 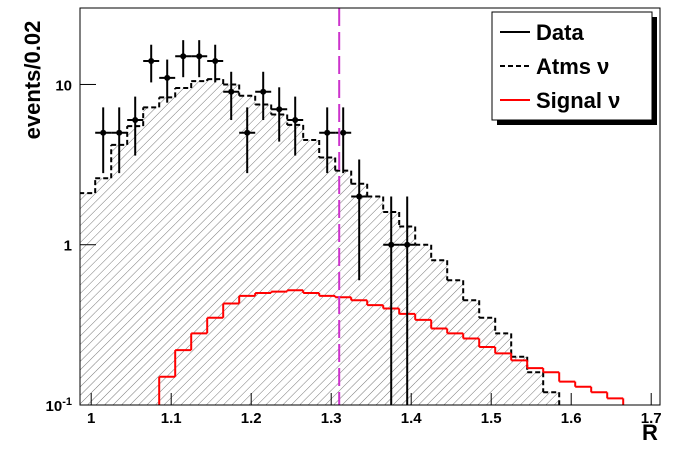 I want to click on x-tick-label: 1.2, so click(x=251, y=418).